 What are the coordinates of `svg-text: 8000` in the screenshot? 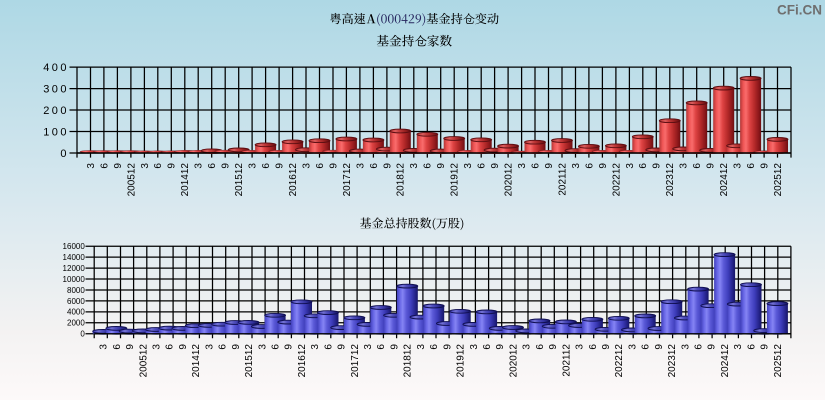 It's located at (76, 290).